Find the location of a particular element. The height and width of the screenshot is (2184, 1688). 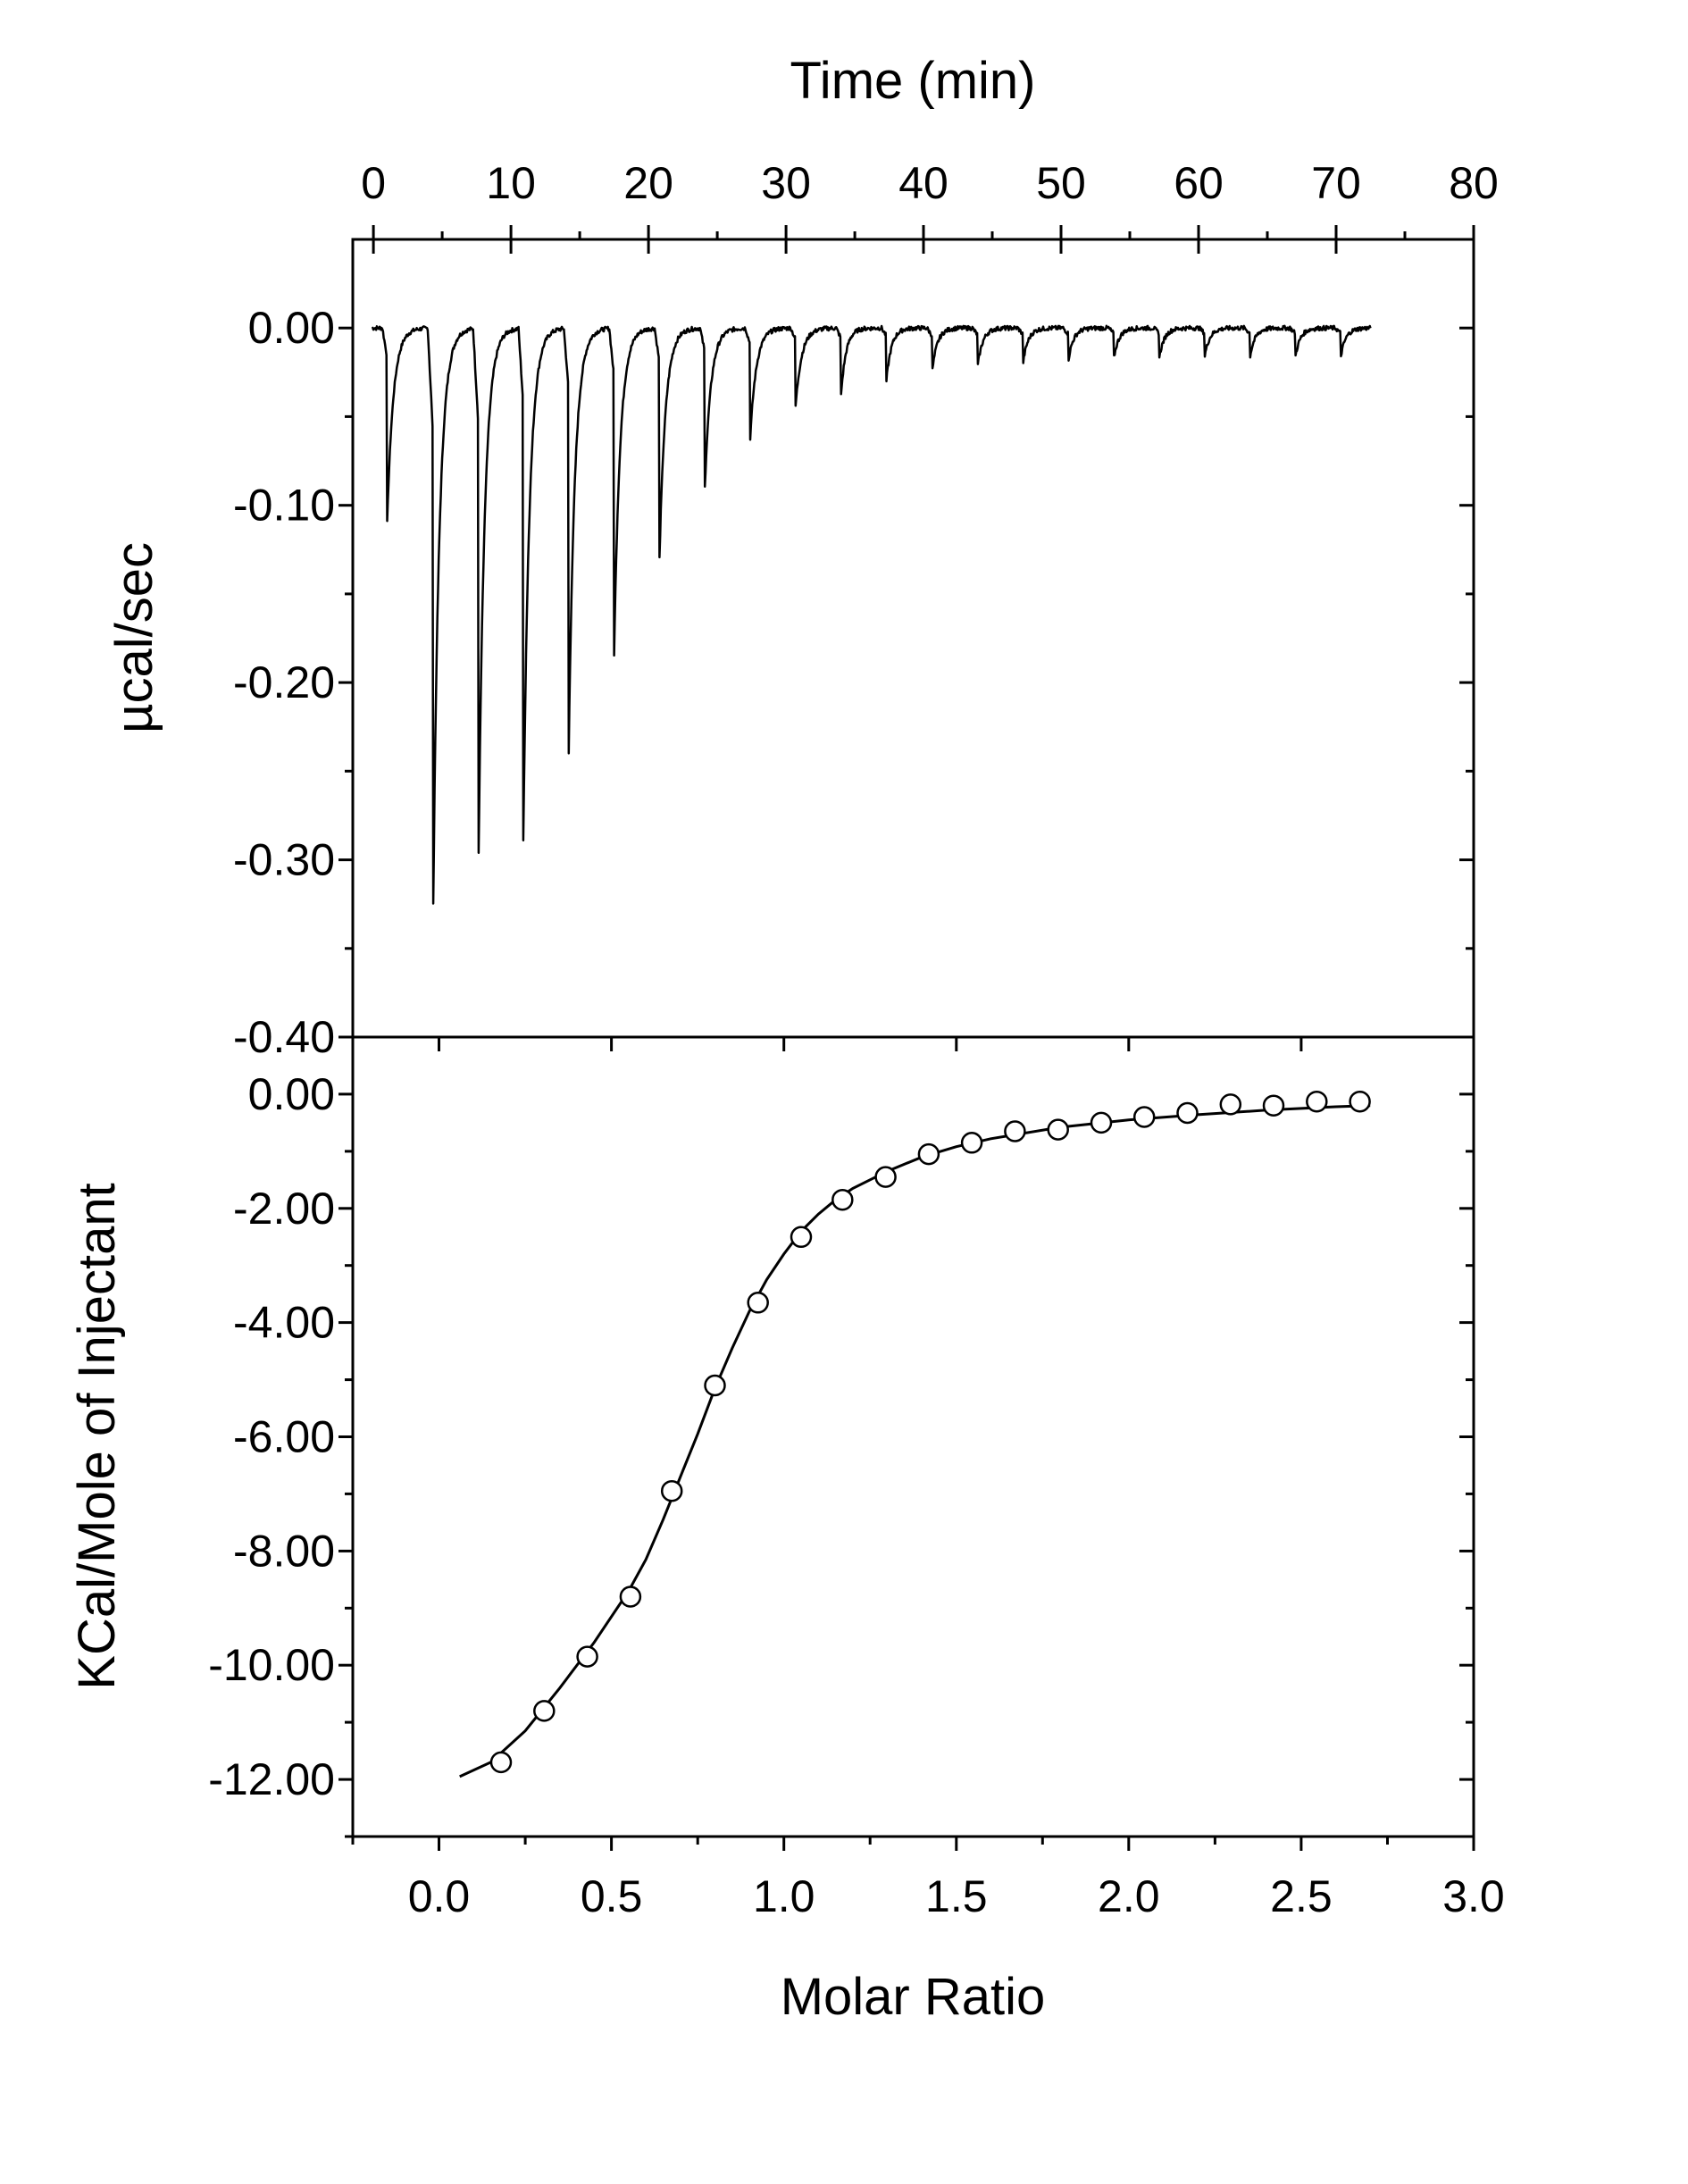

bottom-y-axis-label: KCal/Mole of Injectant is located at coordinates (97, 1436).